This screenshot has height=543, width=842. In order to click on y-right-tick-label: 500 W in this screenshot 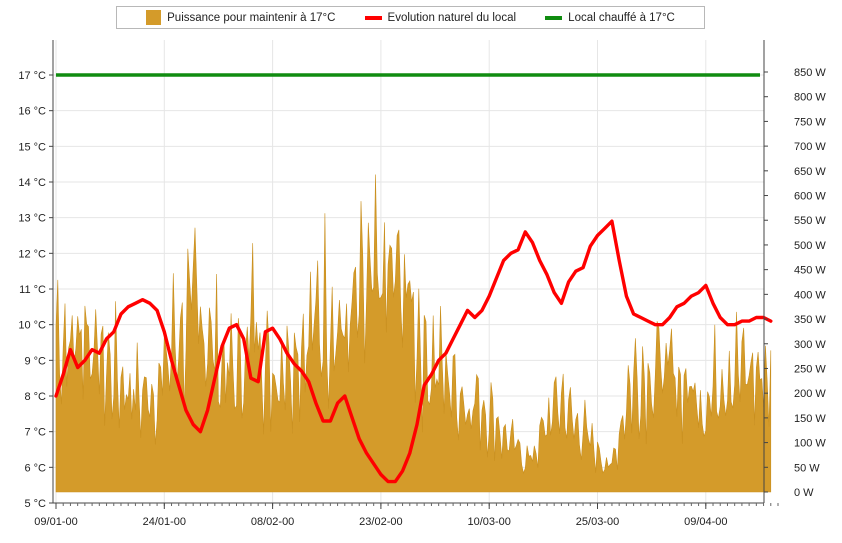, I will do `click(810, 246)`.